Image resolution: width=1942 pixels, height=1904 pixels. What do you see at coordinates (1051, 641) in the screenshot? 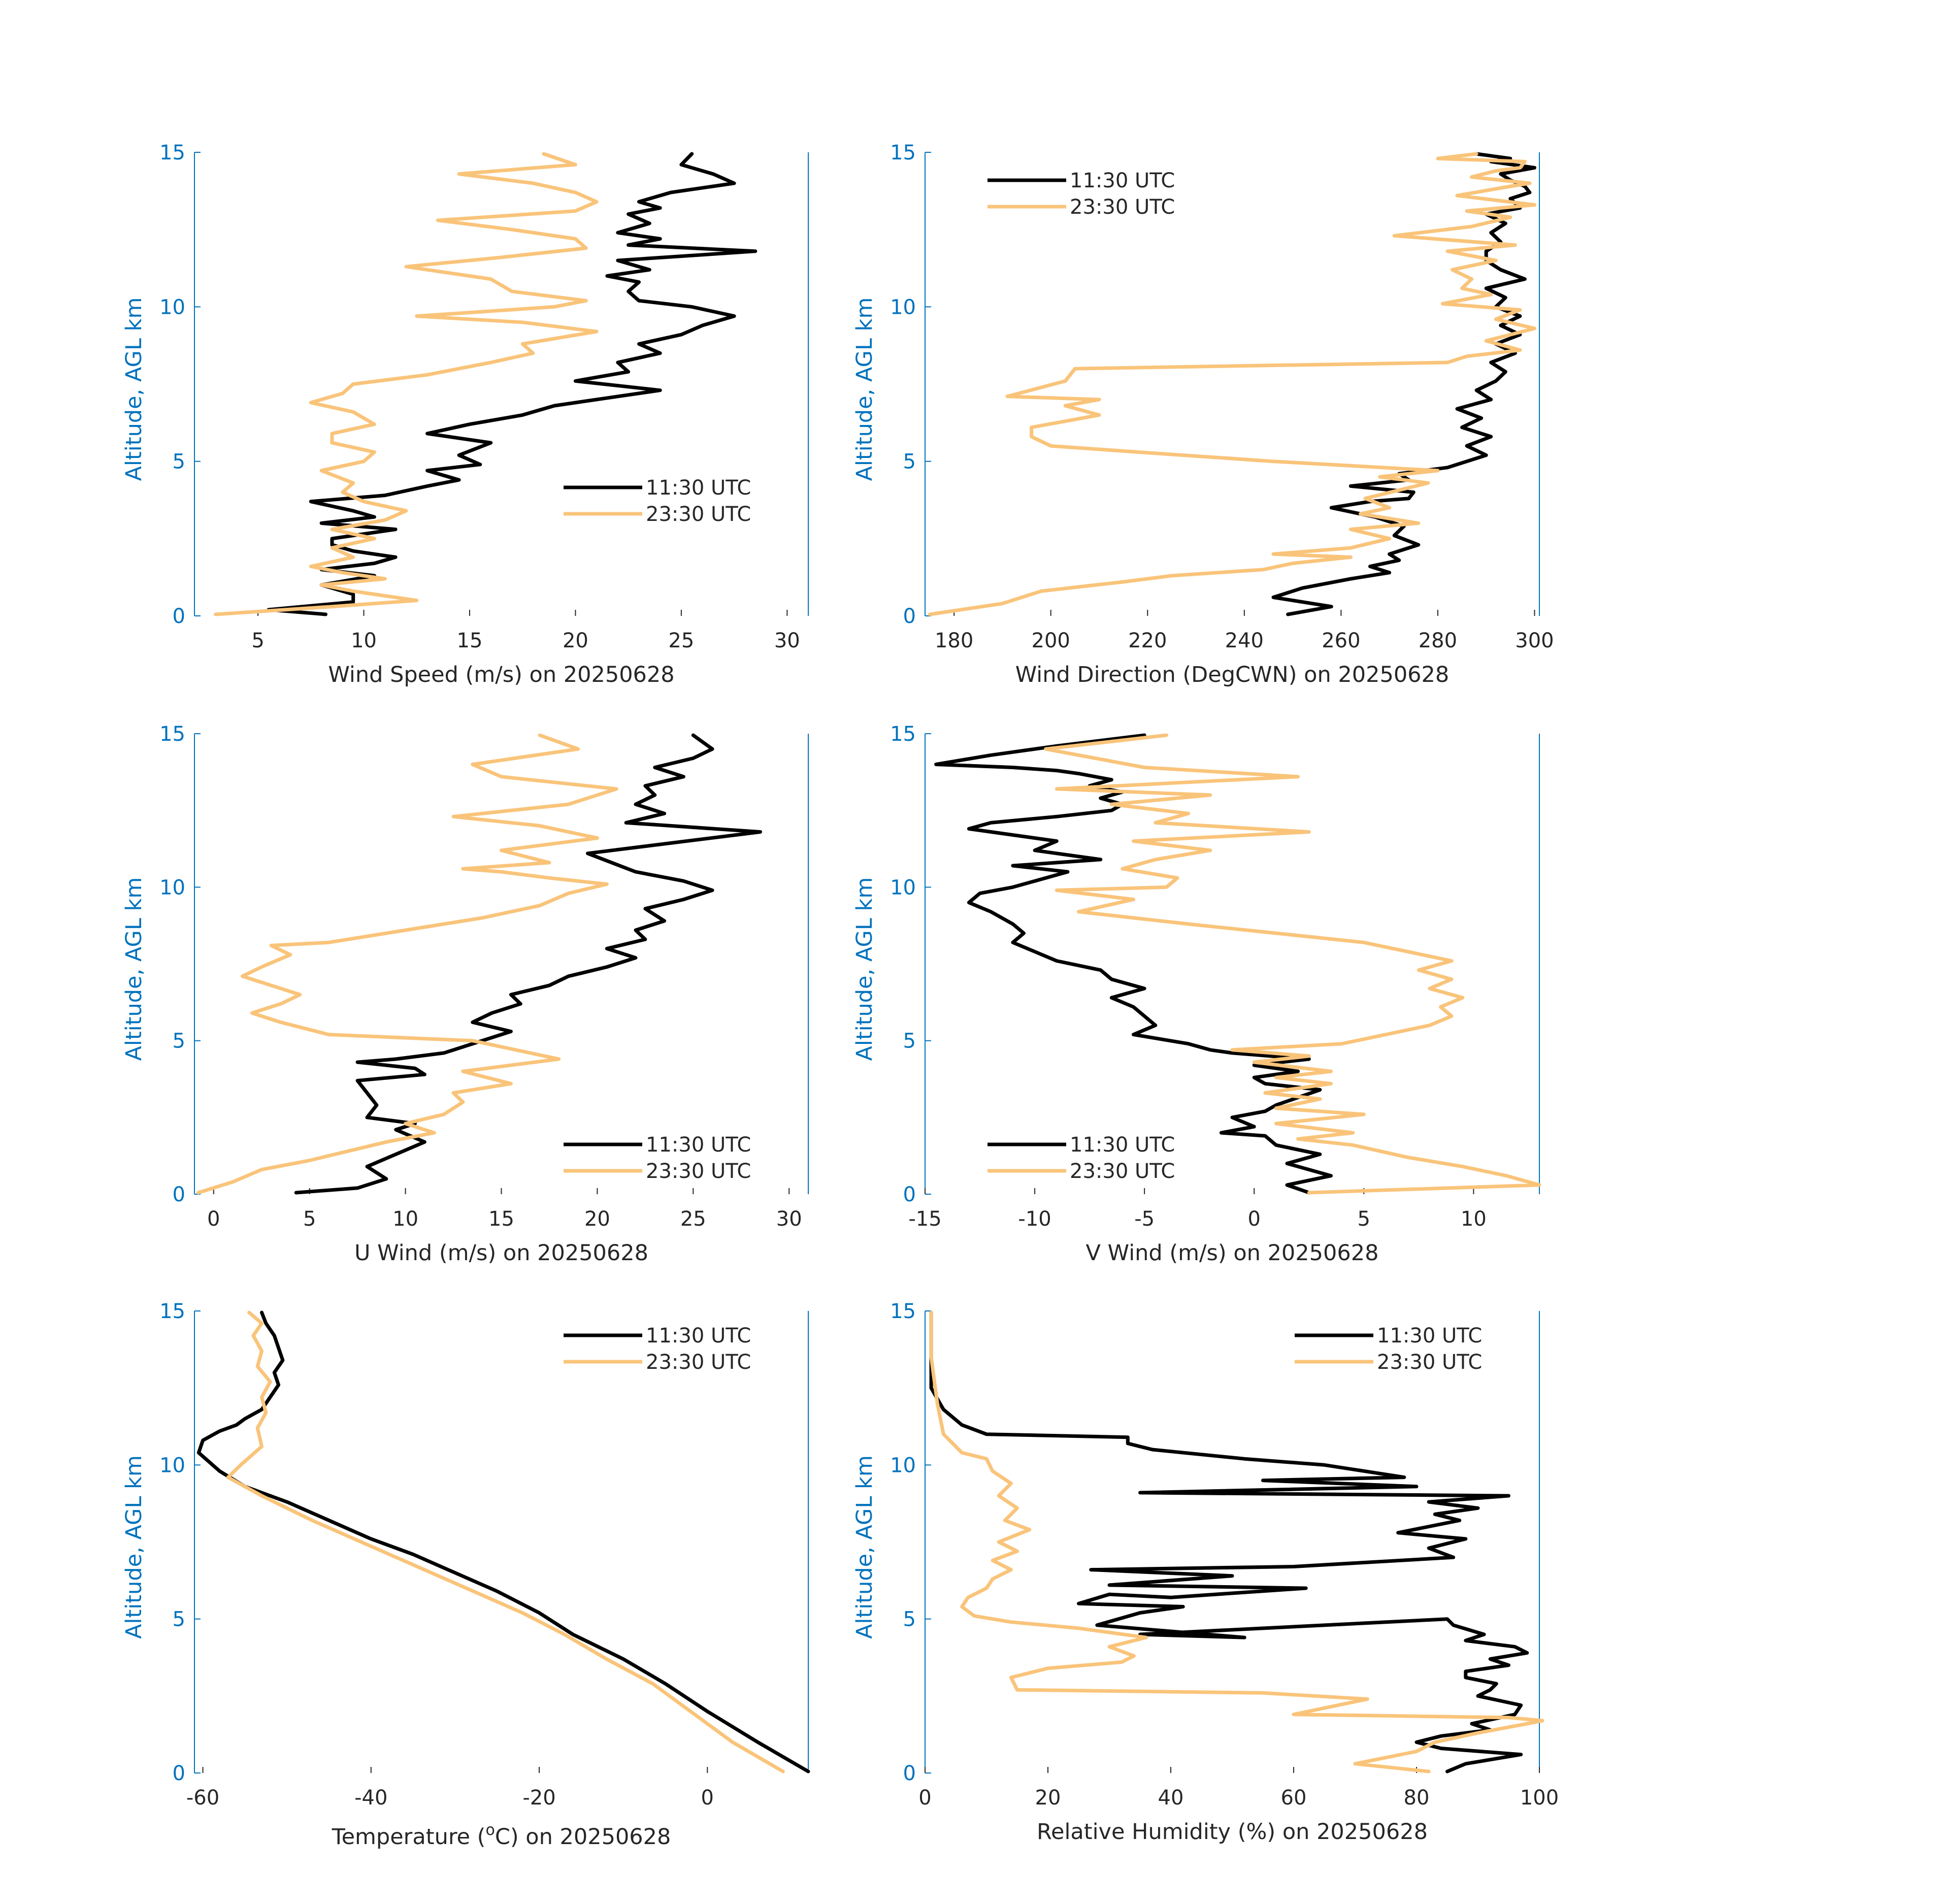
I see `x-tick-label: 200` at bounding box center [1051, 641].